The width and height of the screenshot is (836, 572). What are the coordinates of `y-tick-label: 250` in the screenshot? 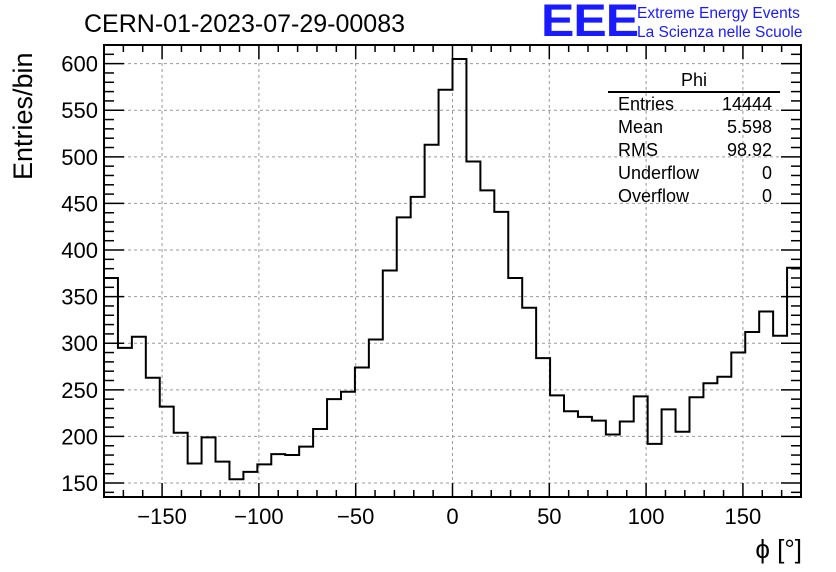 It's located at (79, 390).